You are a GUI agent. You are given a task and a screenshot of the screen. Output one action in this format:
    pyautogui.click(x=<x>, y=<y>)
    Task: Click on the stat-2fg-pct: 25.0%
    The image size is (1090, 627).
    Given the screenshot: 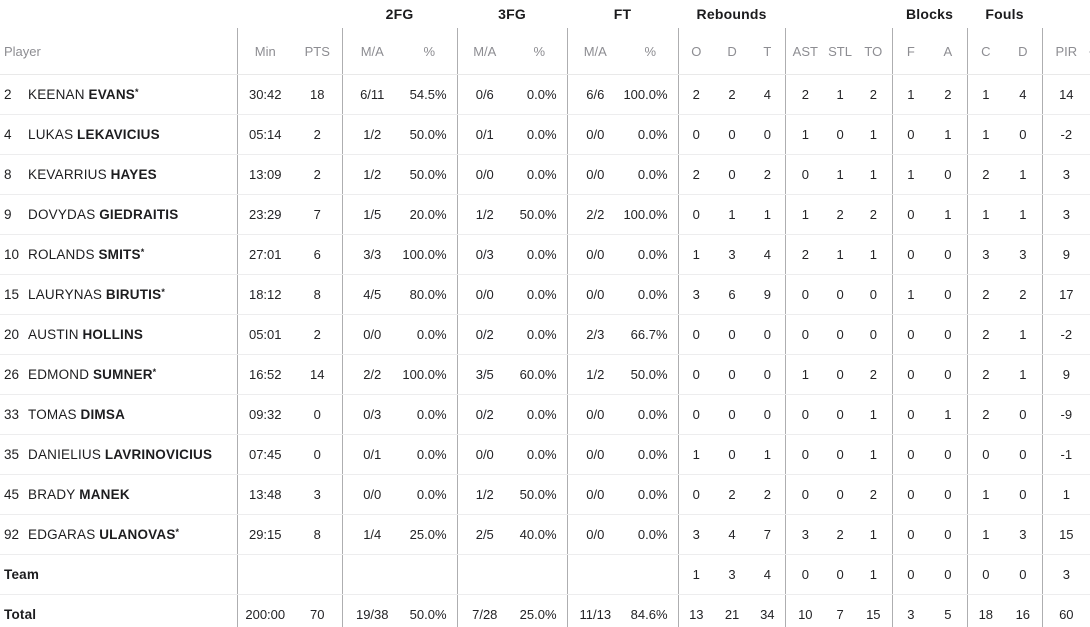 What is the action you would take?
    pyautogui.click(x=430, y=534)
    